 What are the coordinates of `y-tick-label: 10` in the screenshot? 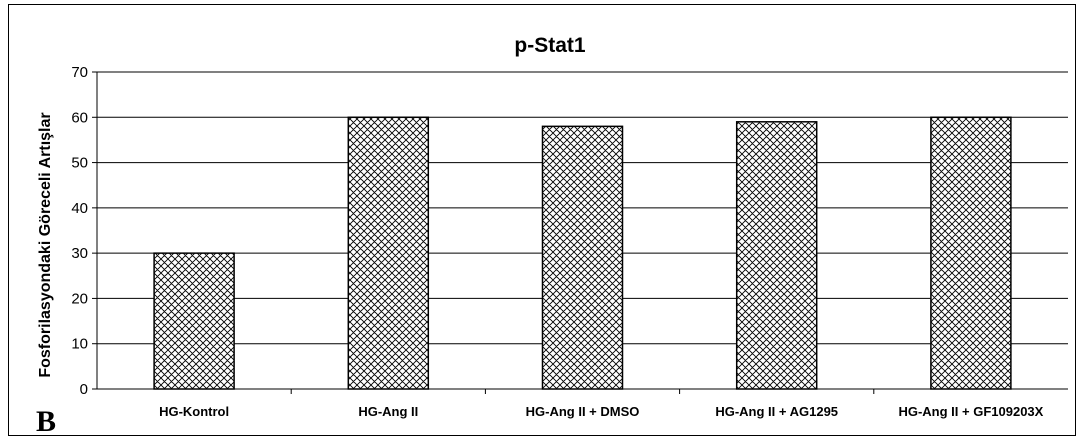 It's located at (79, 344).